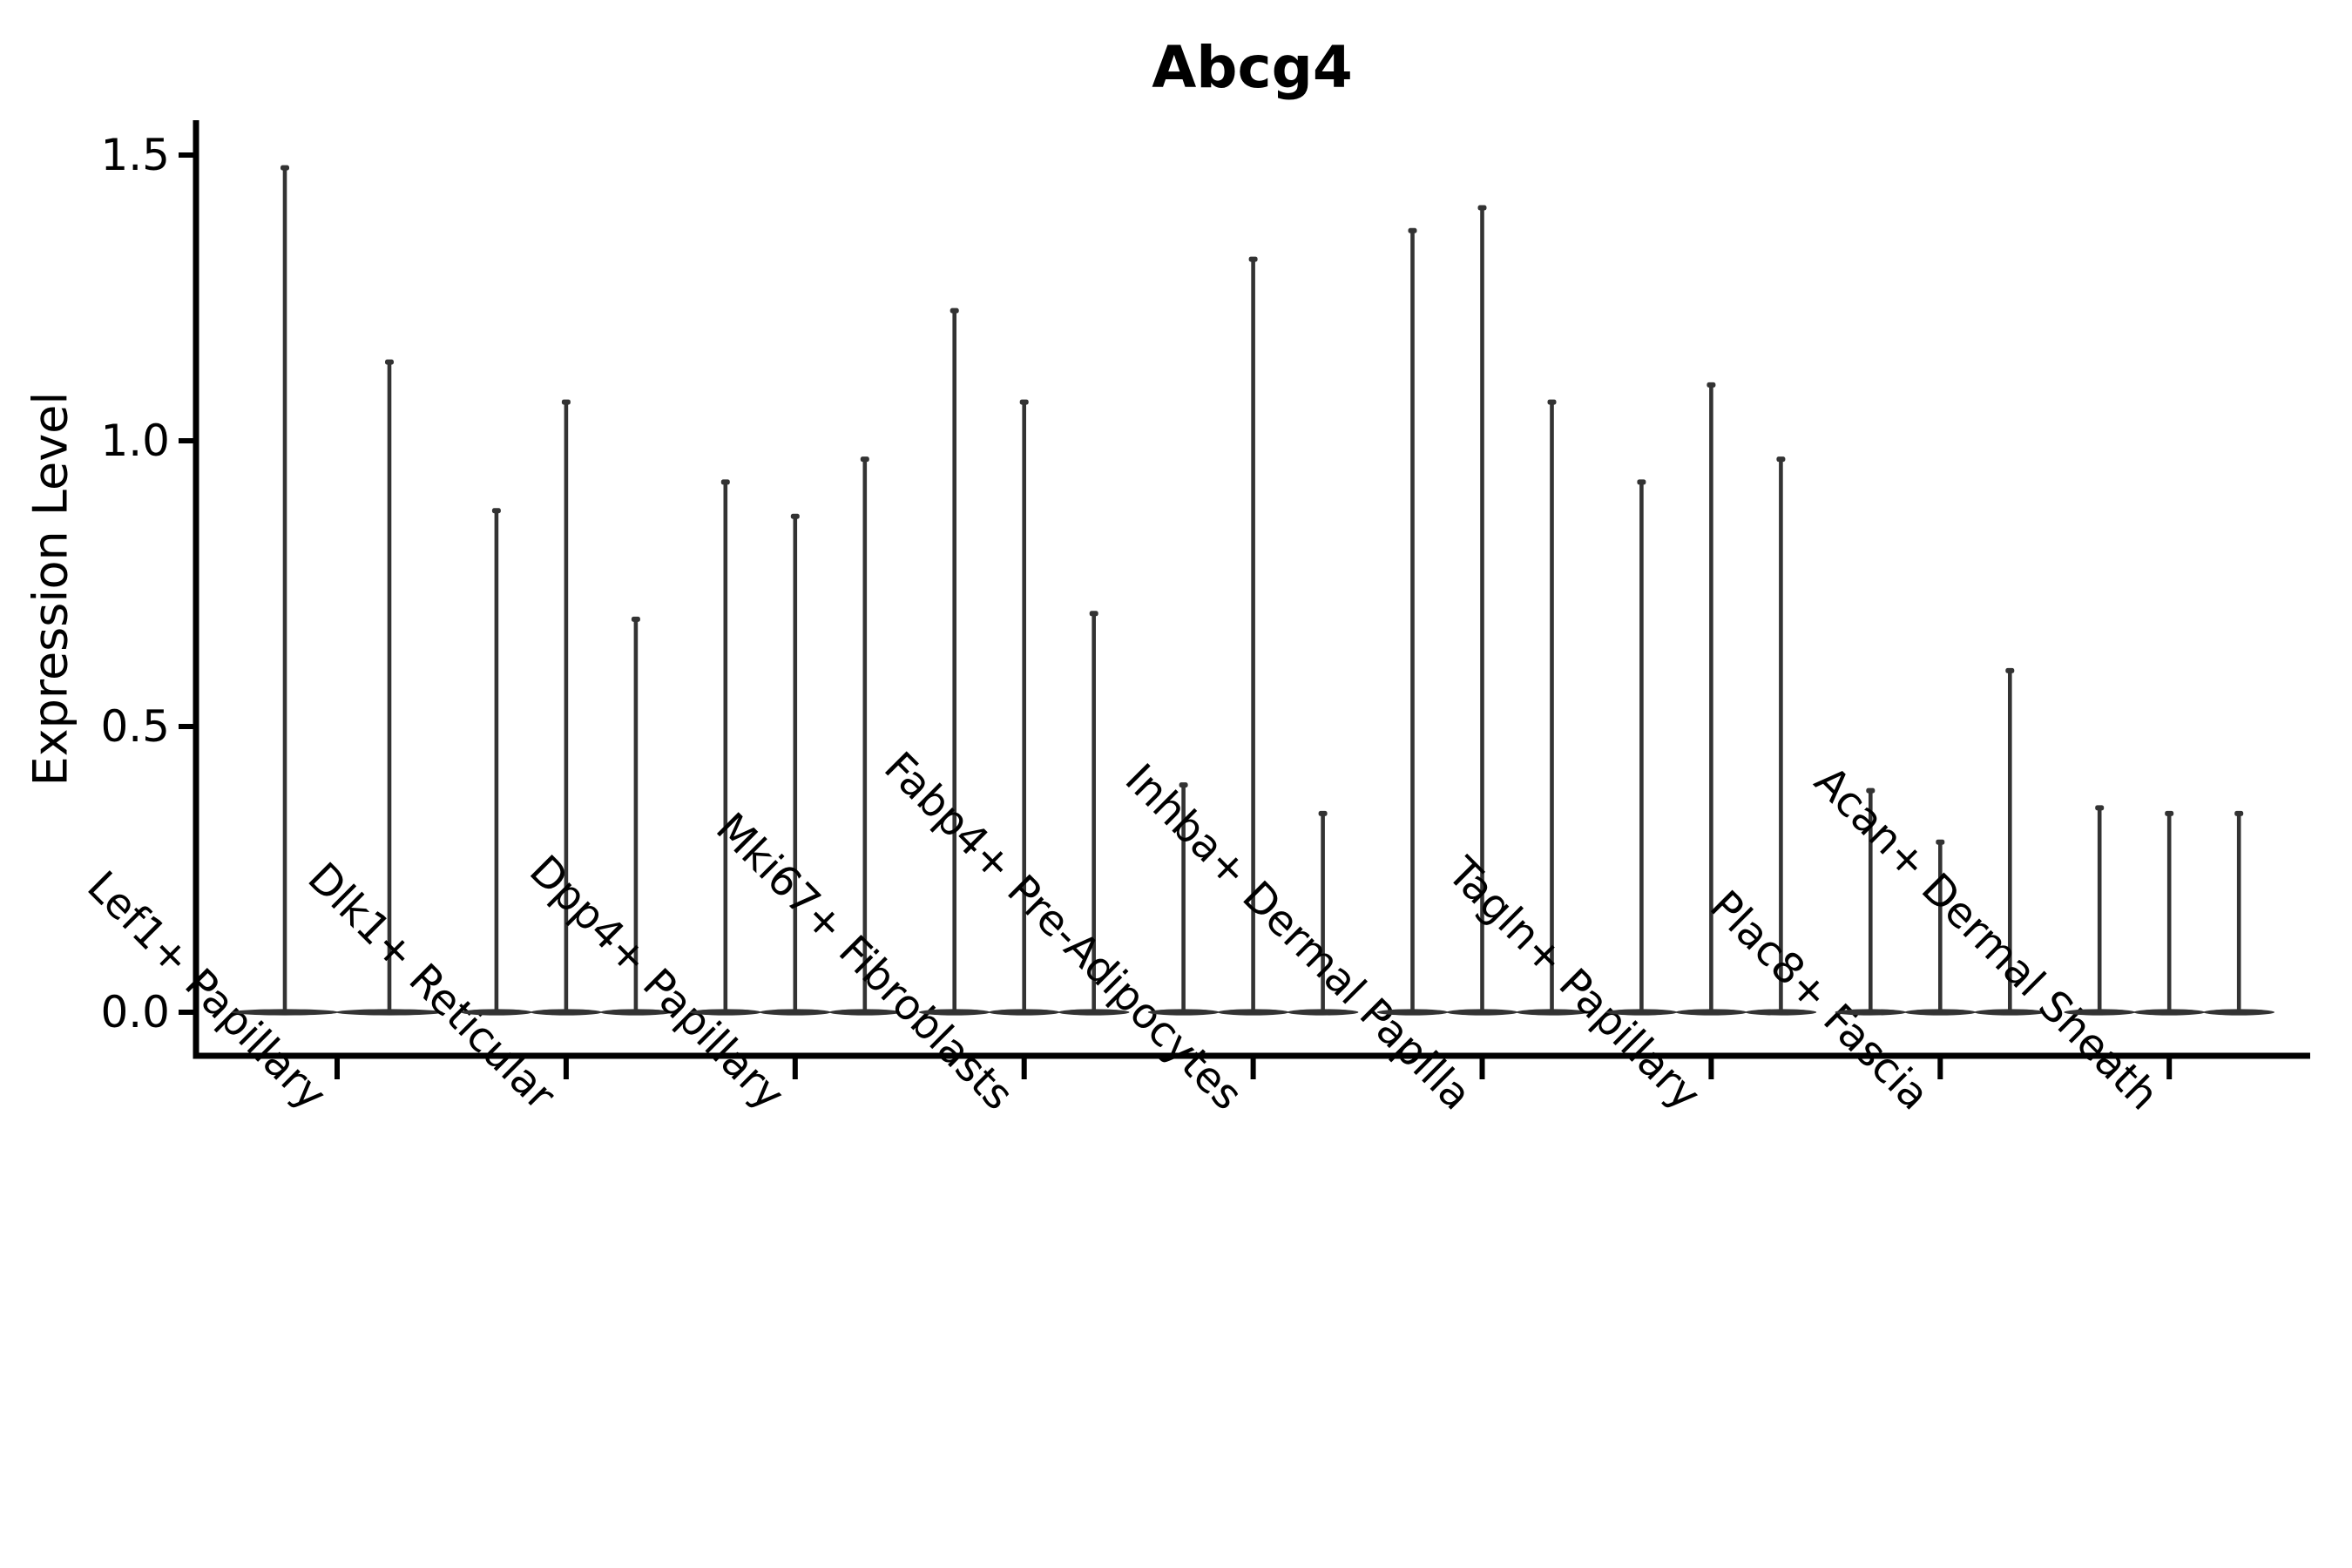 Image resolution: width=2352 pixels, height=1568 pixels. What do you see at coordinates (657, 983) in the screenshot?
I see `x-tick-label: Dpp4+ Papillary` at bounding box center [657, 983].